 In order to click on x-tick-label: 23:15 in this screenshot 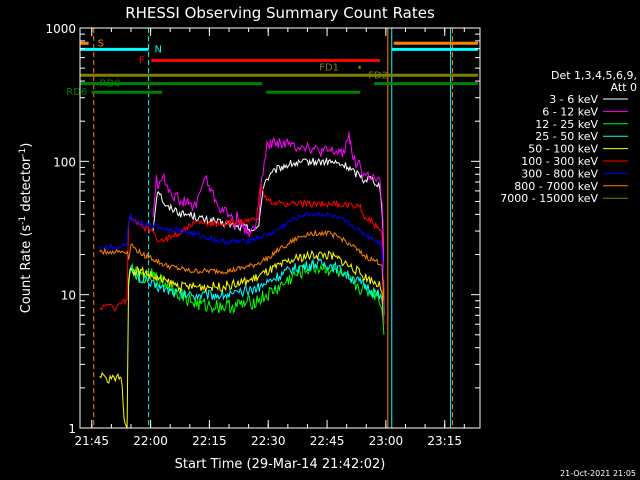, I will do `click(444, 441)`.